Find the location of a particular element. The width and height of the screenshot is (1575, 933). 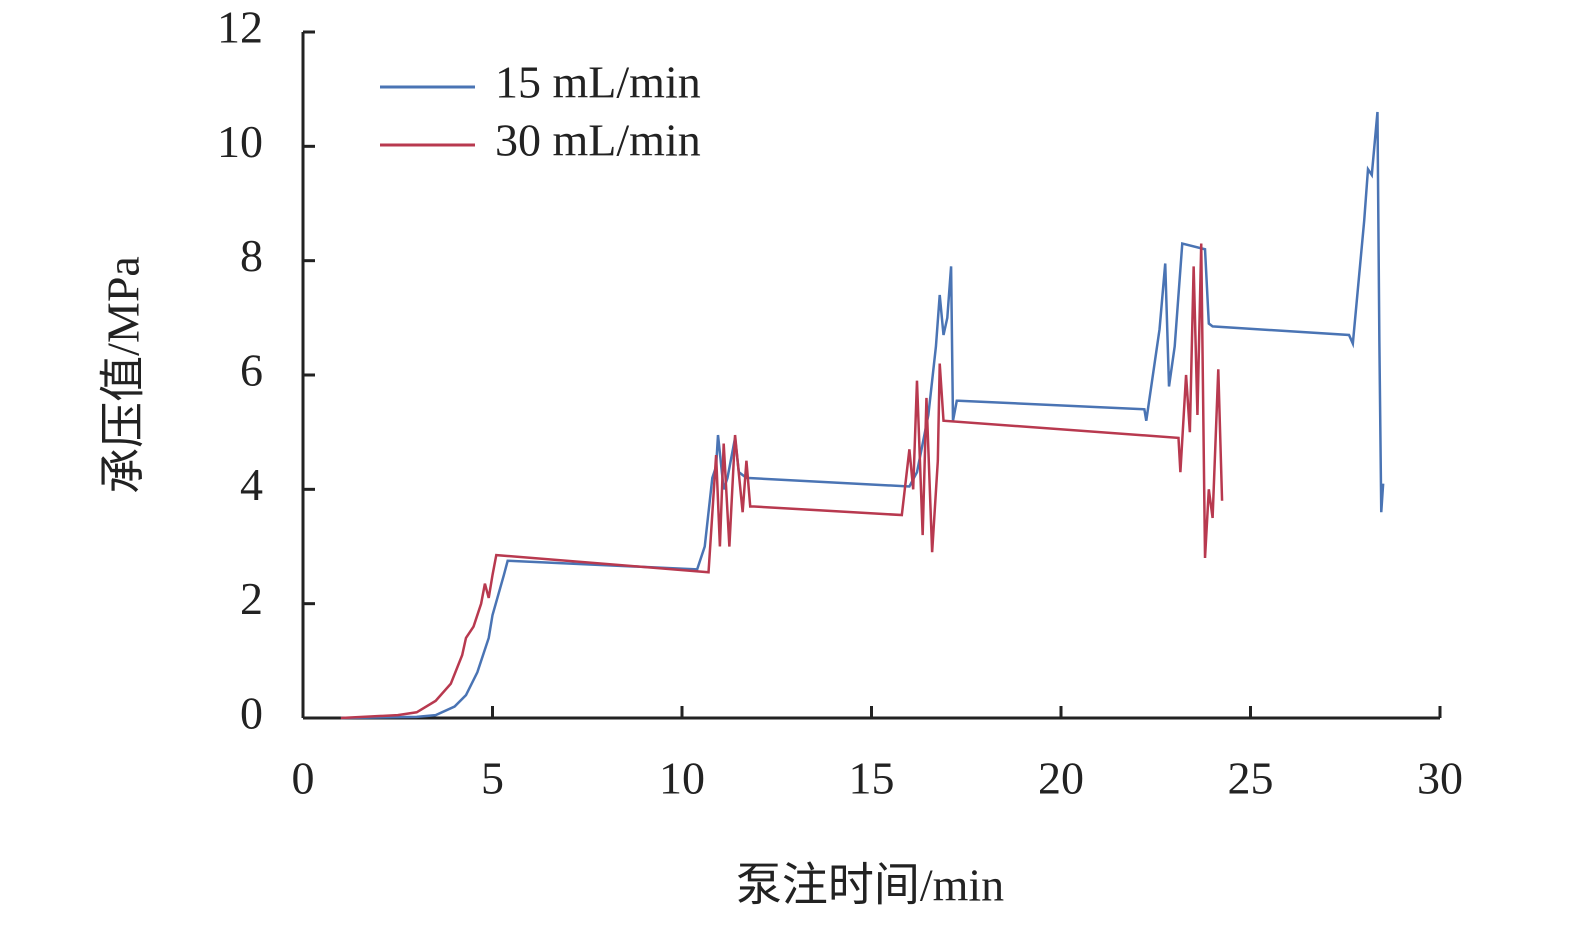

x-tick-label: 20 is located at coordinates (1061, 778).